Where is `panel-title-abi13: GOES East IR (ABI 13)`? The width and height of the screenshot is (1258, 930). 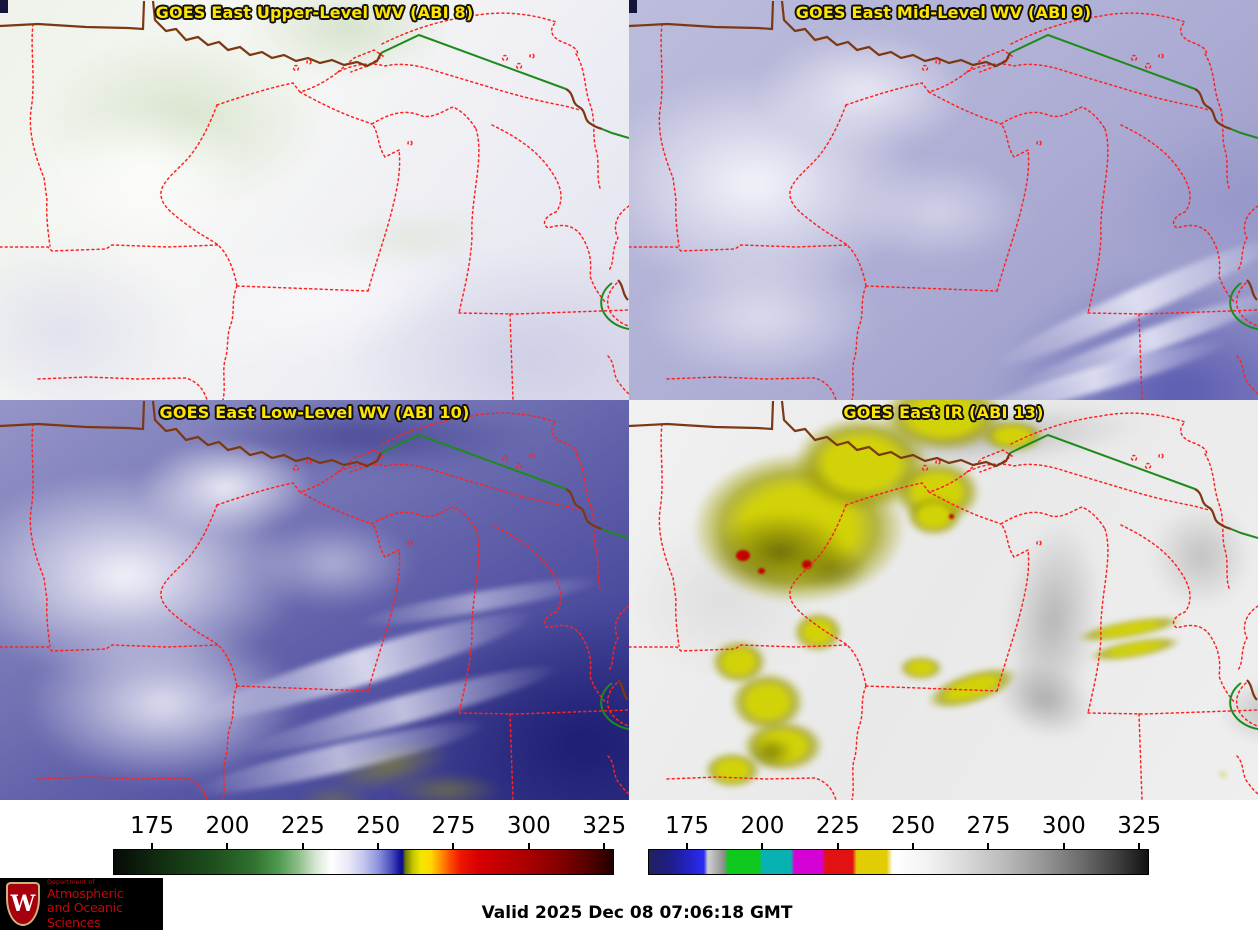
panel-title-abi13: GOES East IR (ABI 13) is located at coordinates (943, 412).